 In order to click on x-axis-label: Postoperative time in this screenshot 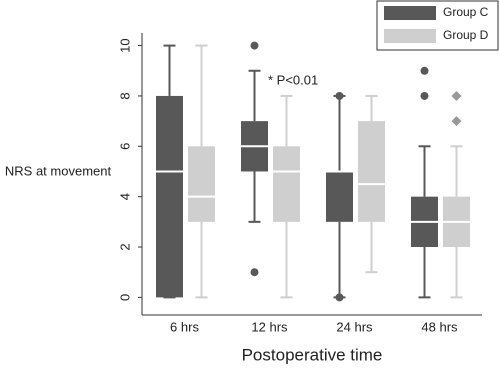, I will do `click(312, 354)`.